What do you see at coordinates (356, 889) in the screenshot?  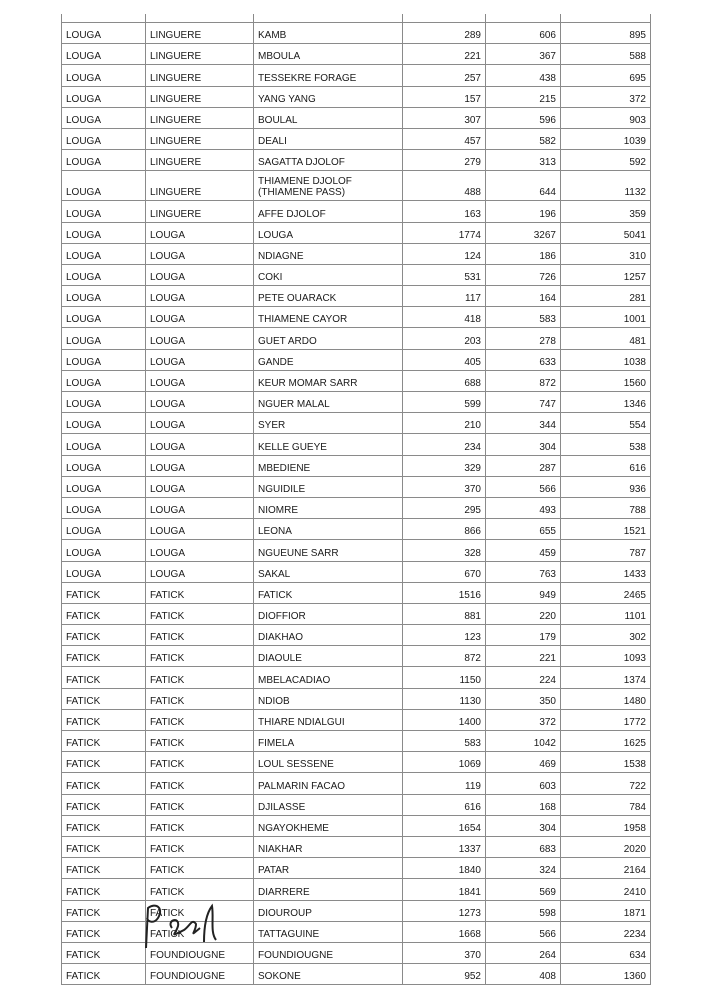 I see `table-row: FATICK FATICK DIARRERE 1841 569 2410` at bounding box center [356, 889].